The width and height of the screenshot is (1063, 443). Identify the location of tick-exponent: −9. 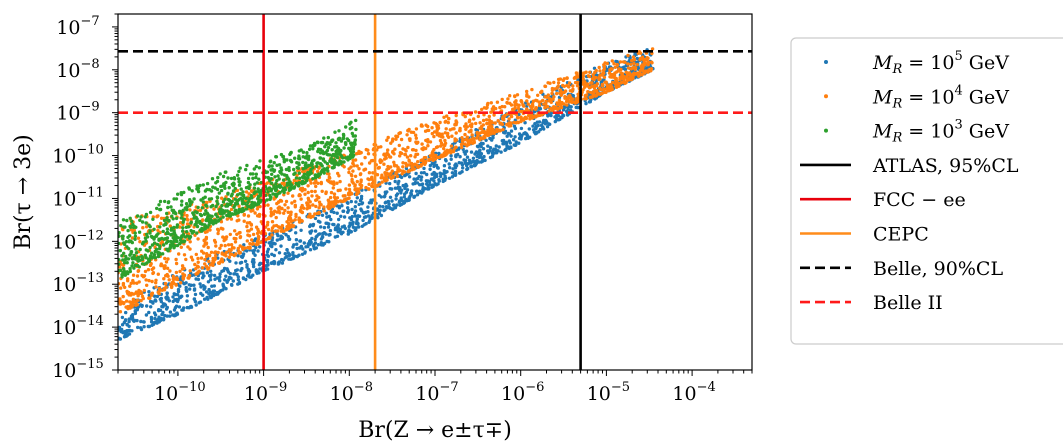
(277, 387).